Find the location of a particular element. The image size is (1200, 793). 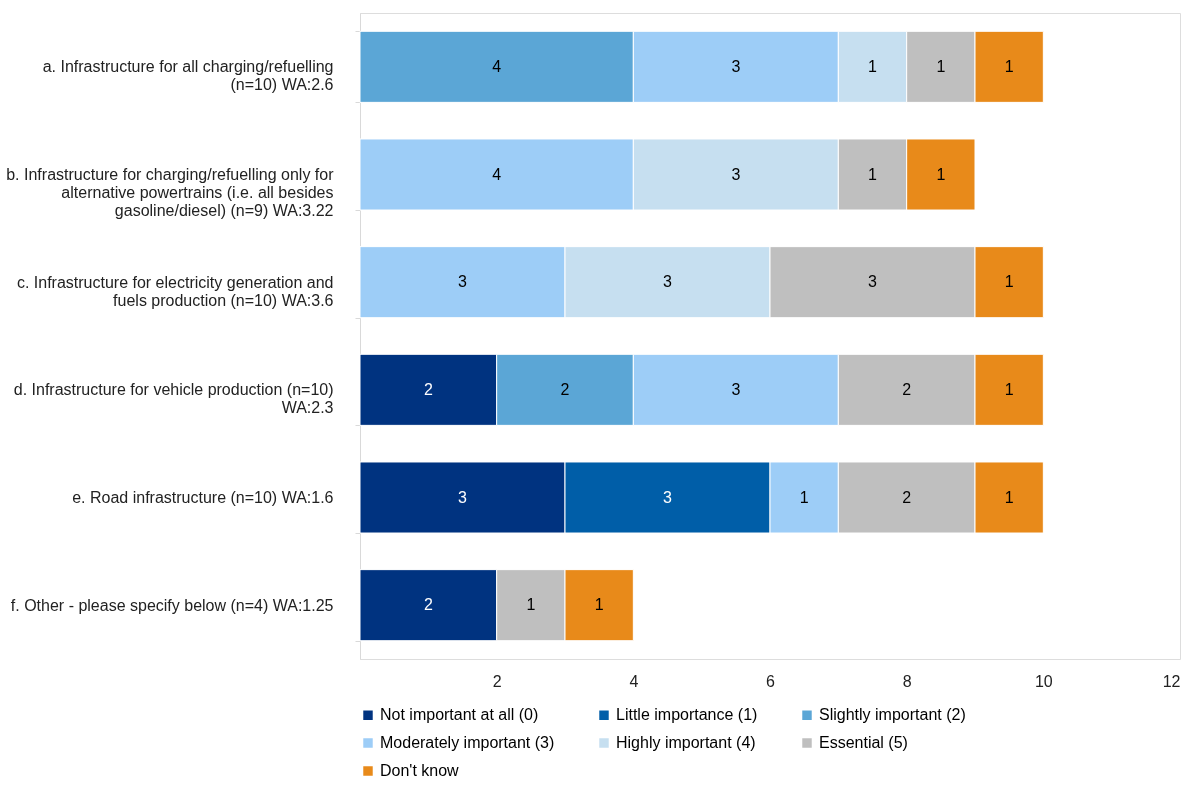

legend-label: Slightly important (2) is located at coordinates (892, 715).